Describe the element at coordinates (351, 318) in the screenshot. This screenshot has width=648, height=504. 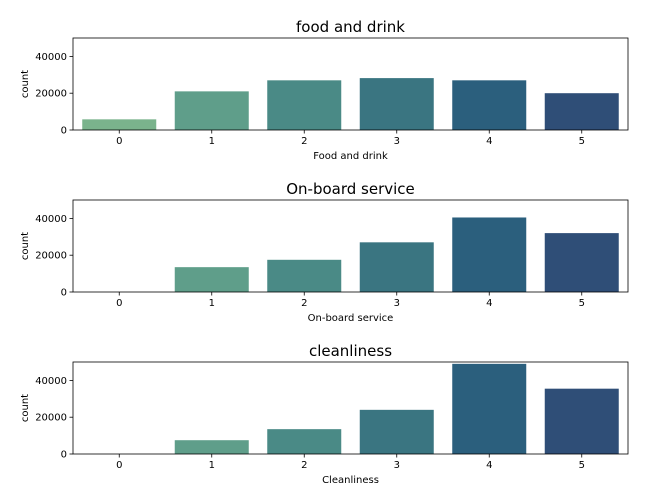
I see `x-axis-label: On-board service` at that location.